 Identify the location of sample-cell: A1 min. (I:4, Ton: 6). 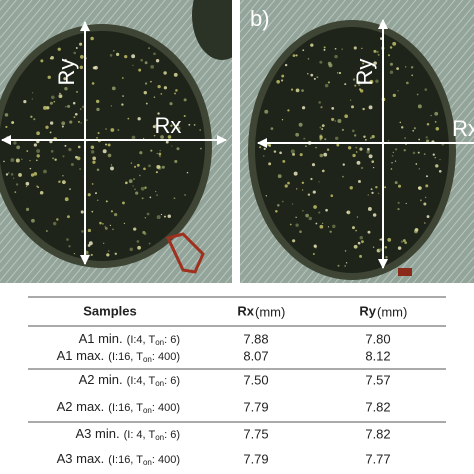
(129, 339).